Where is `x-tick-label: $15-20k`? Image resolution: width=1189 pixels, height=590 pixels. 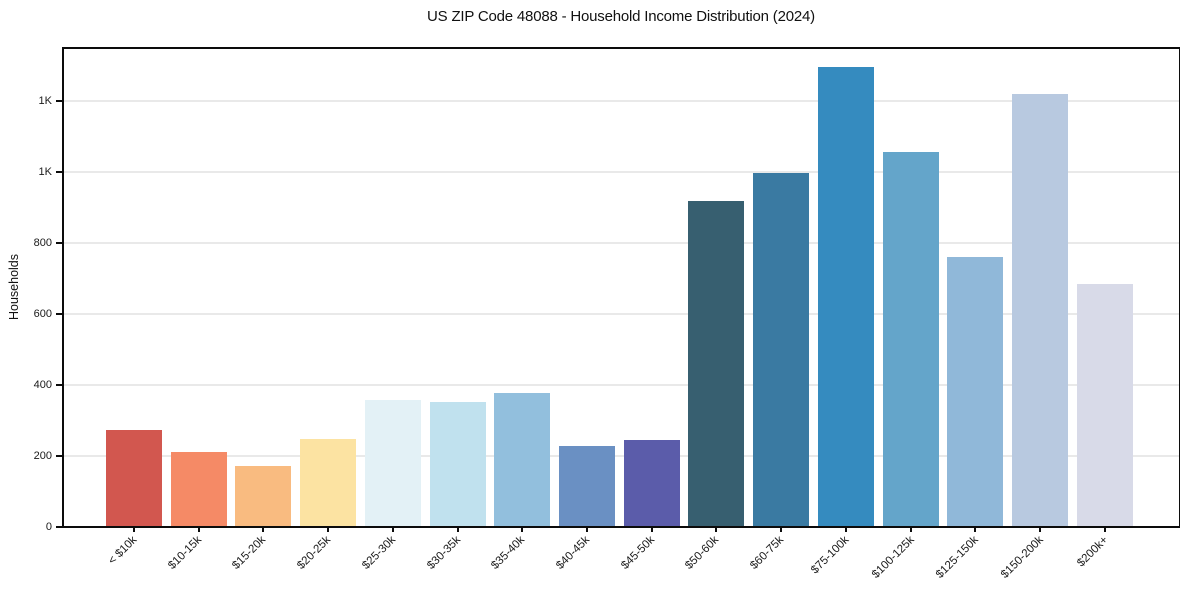
x-tick-label: $15-20k is located at coordinates (249, 553).